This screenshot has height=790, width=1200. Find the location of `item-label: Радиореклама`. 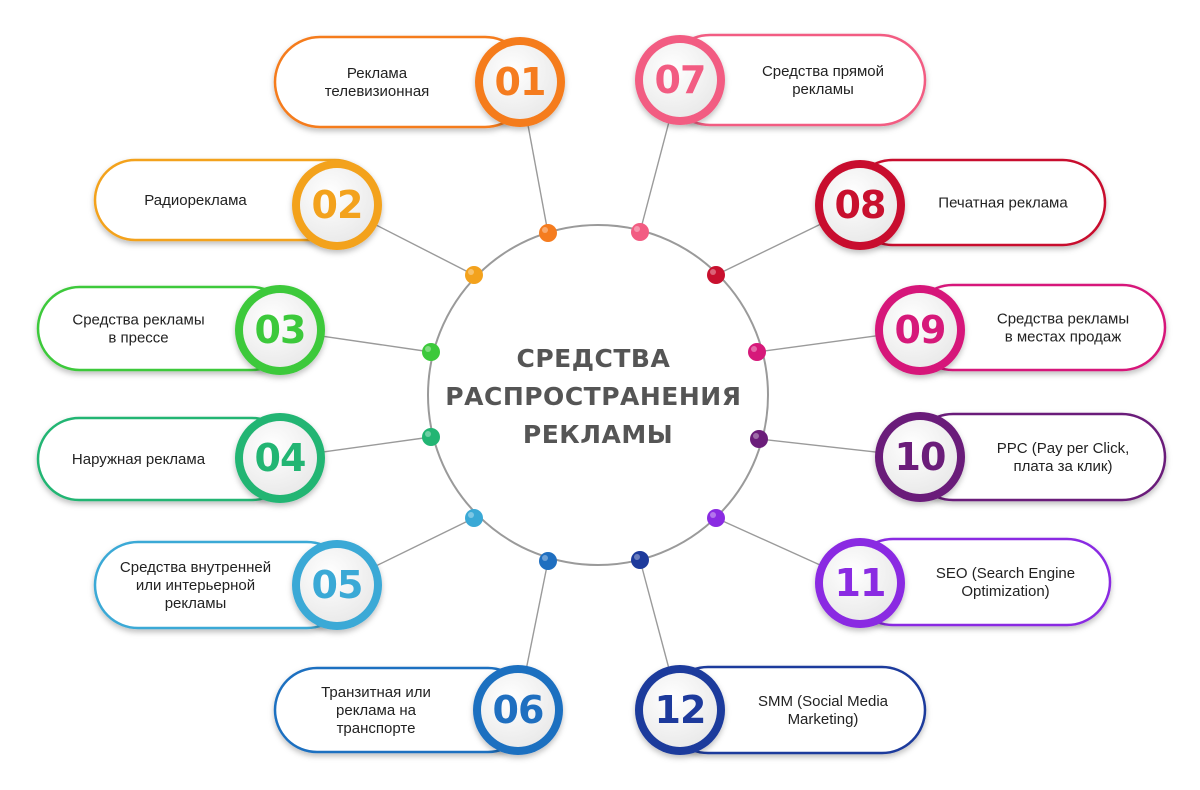

item-label: Радиореклама is located at coordinates (195, 200).